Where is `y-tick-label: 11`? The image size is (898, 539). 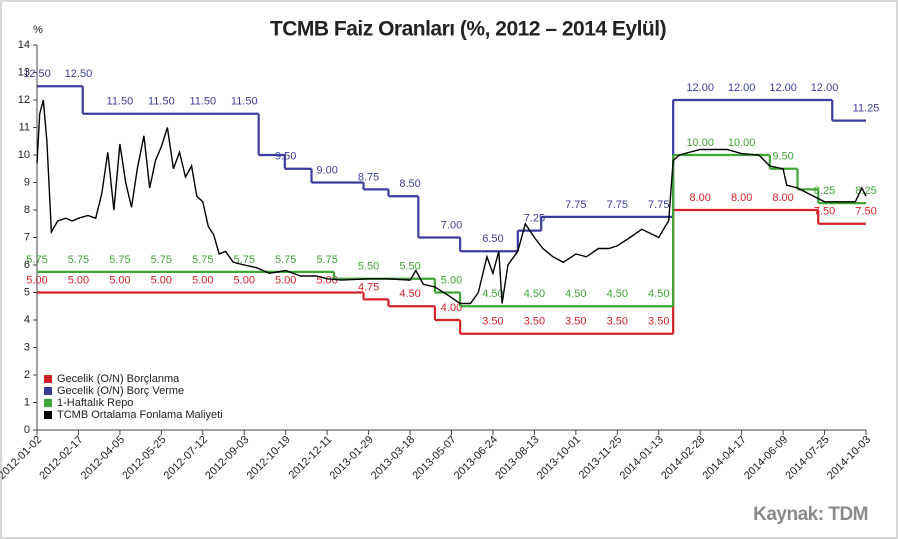
y-tick-label: 11 is located at coordinates (24, 127).